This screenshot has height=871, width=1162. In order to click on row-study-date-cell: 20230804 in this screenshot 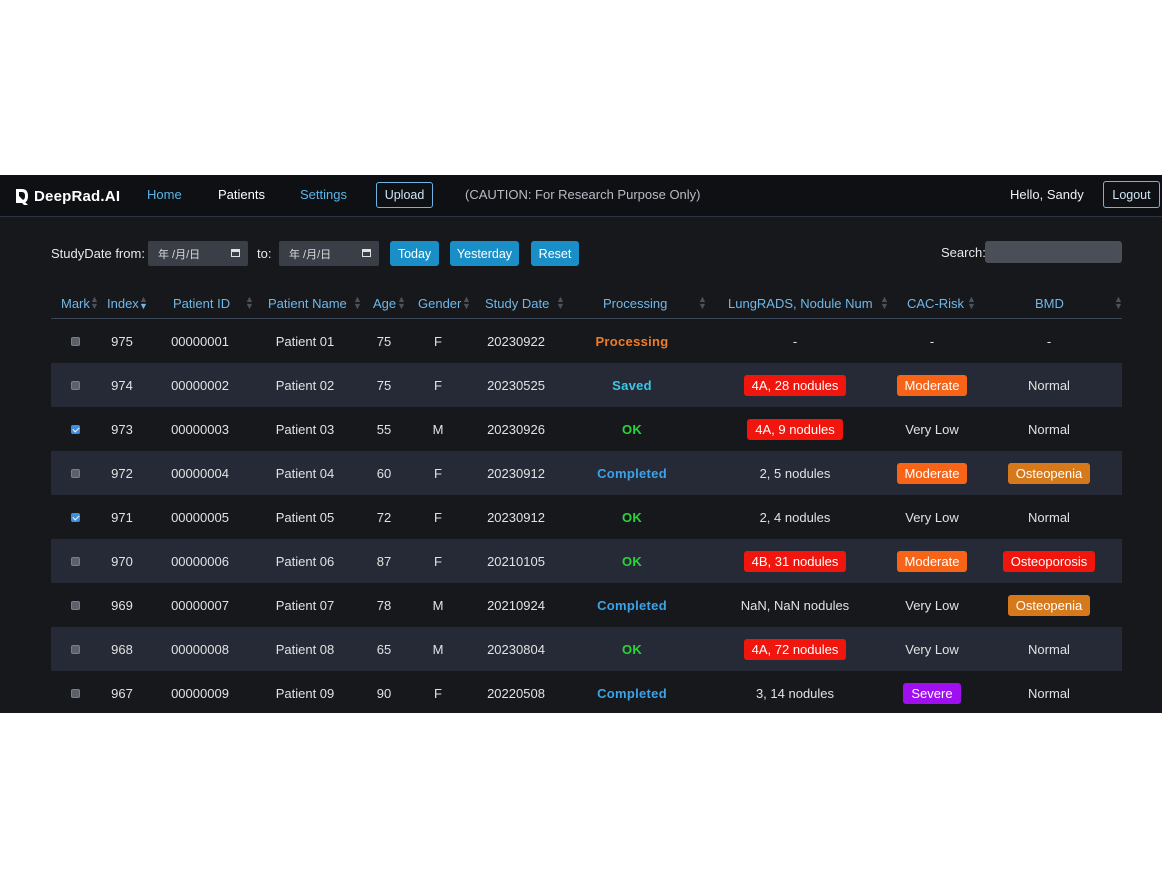, I will do `click(516, 649)`.